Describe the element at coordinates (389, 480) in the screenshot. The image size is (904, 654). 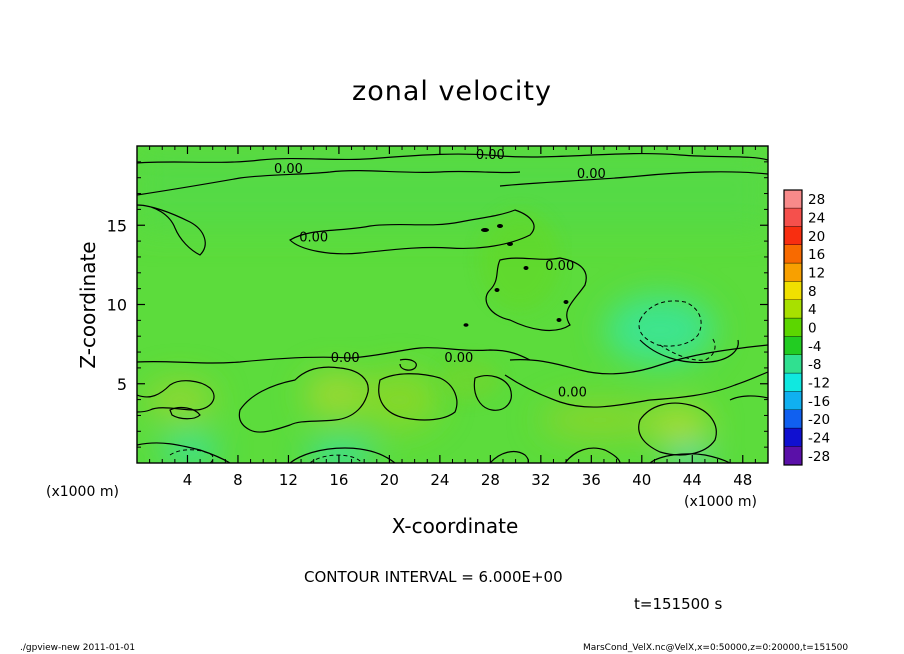
I see `x-tick-label: 20` at that location.